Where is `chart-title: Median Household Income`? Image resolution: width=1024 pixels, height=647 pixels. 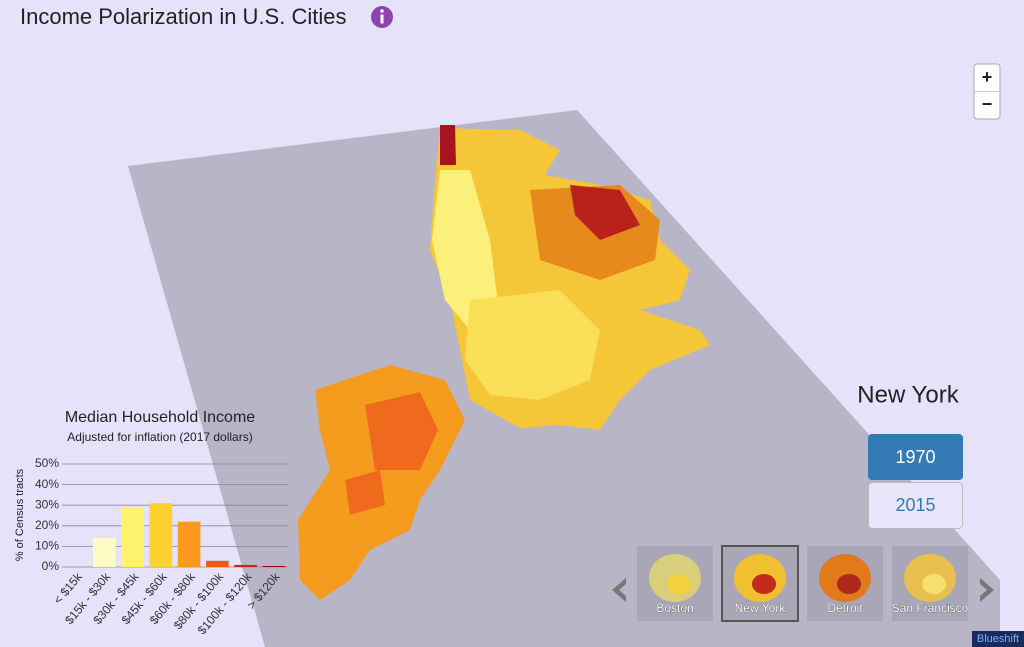
chart-title: Median Household Income is located at coordinates (160, 417).